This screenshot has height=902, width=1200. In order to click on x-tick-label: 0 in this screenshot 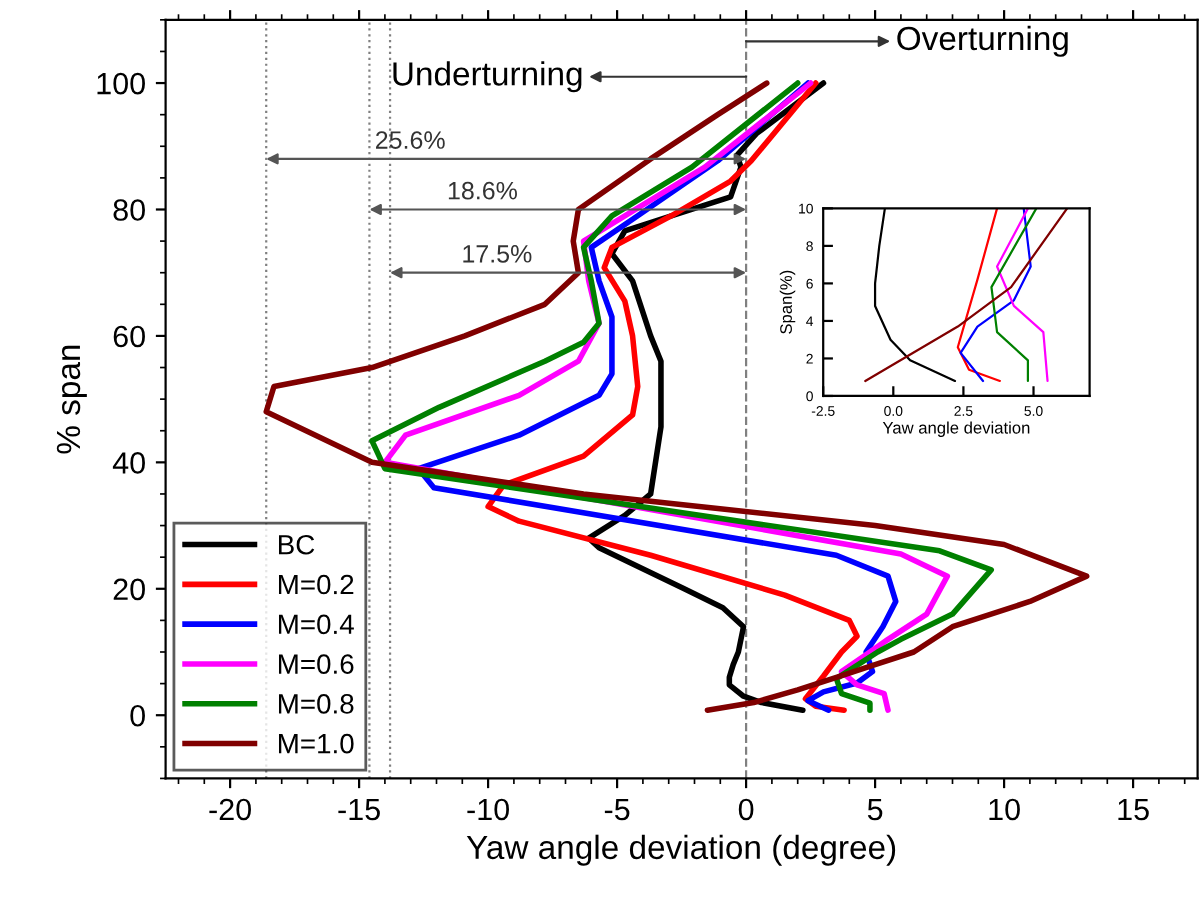, I will do `click(746, 809)`.